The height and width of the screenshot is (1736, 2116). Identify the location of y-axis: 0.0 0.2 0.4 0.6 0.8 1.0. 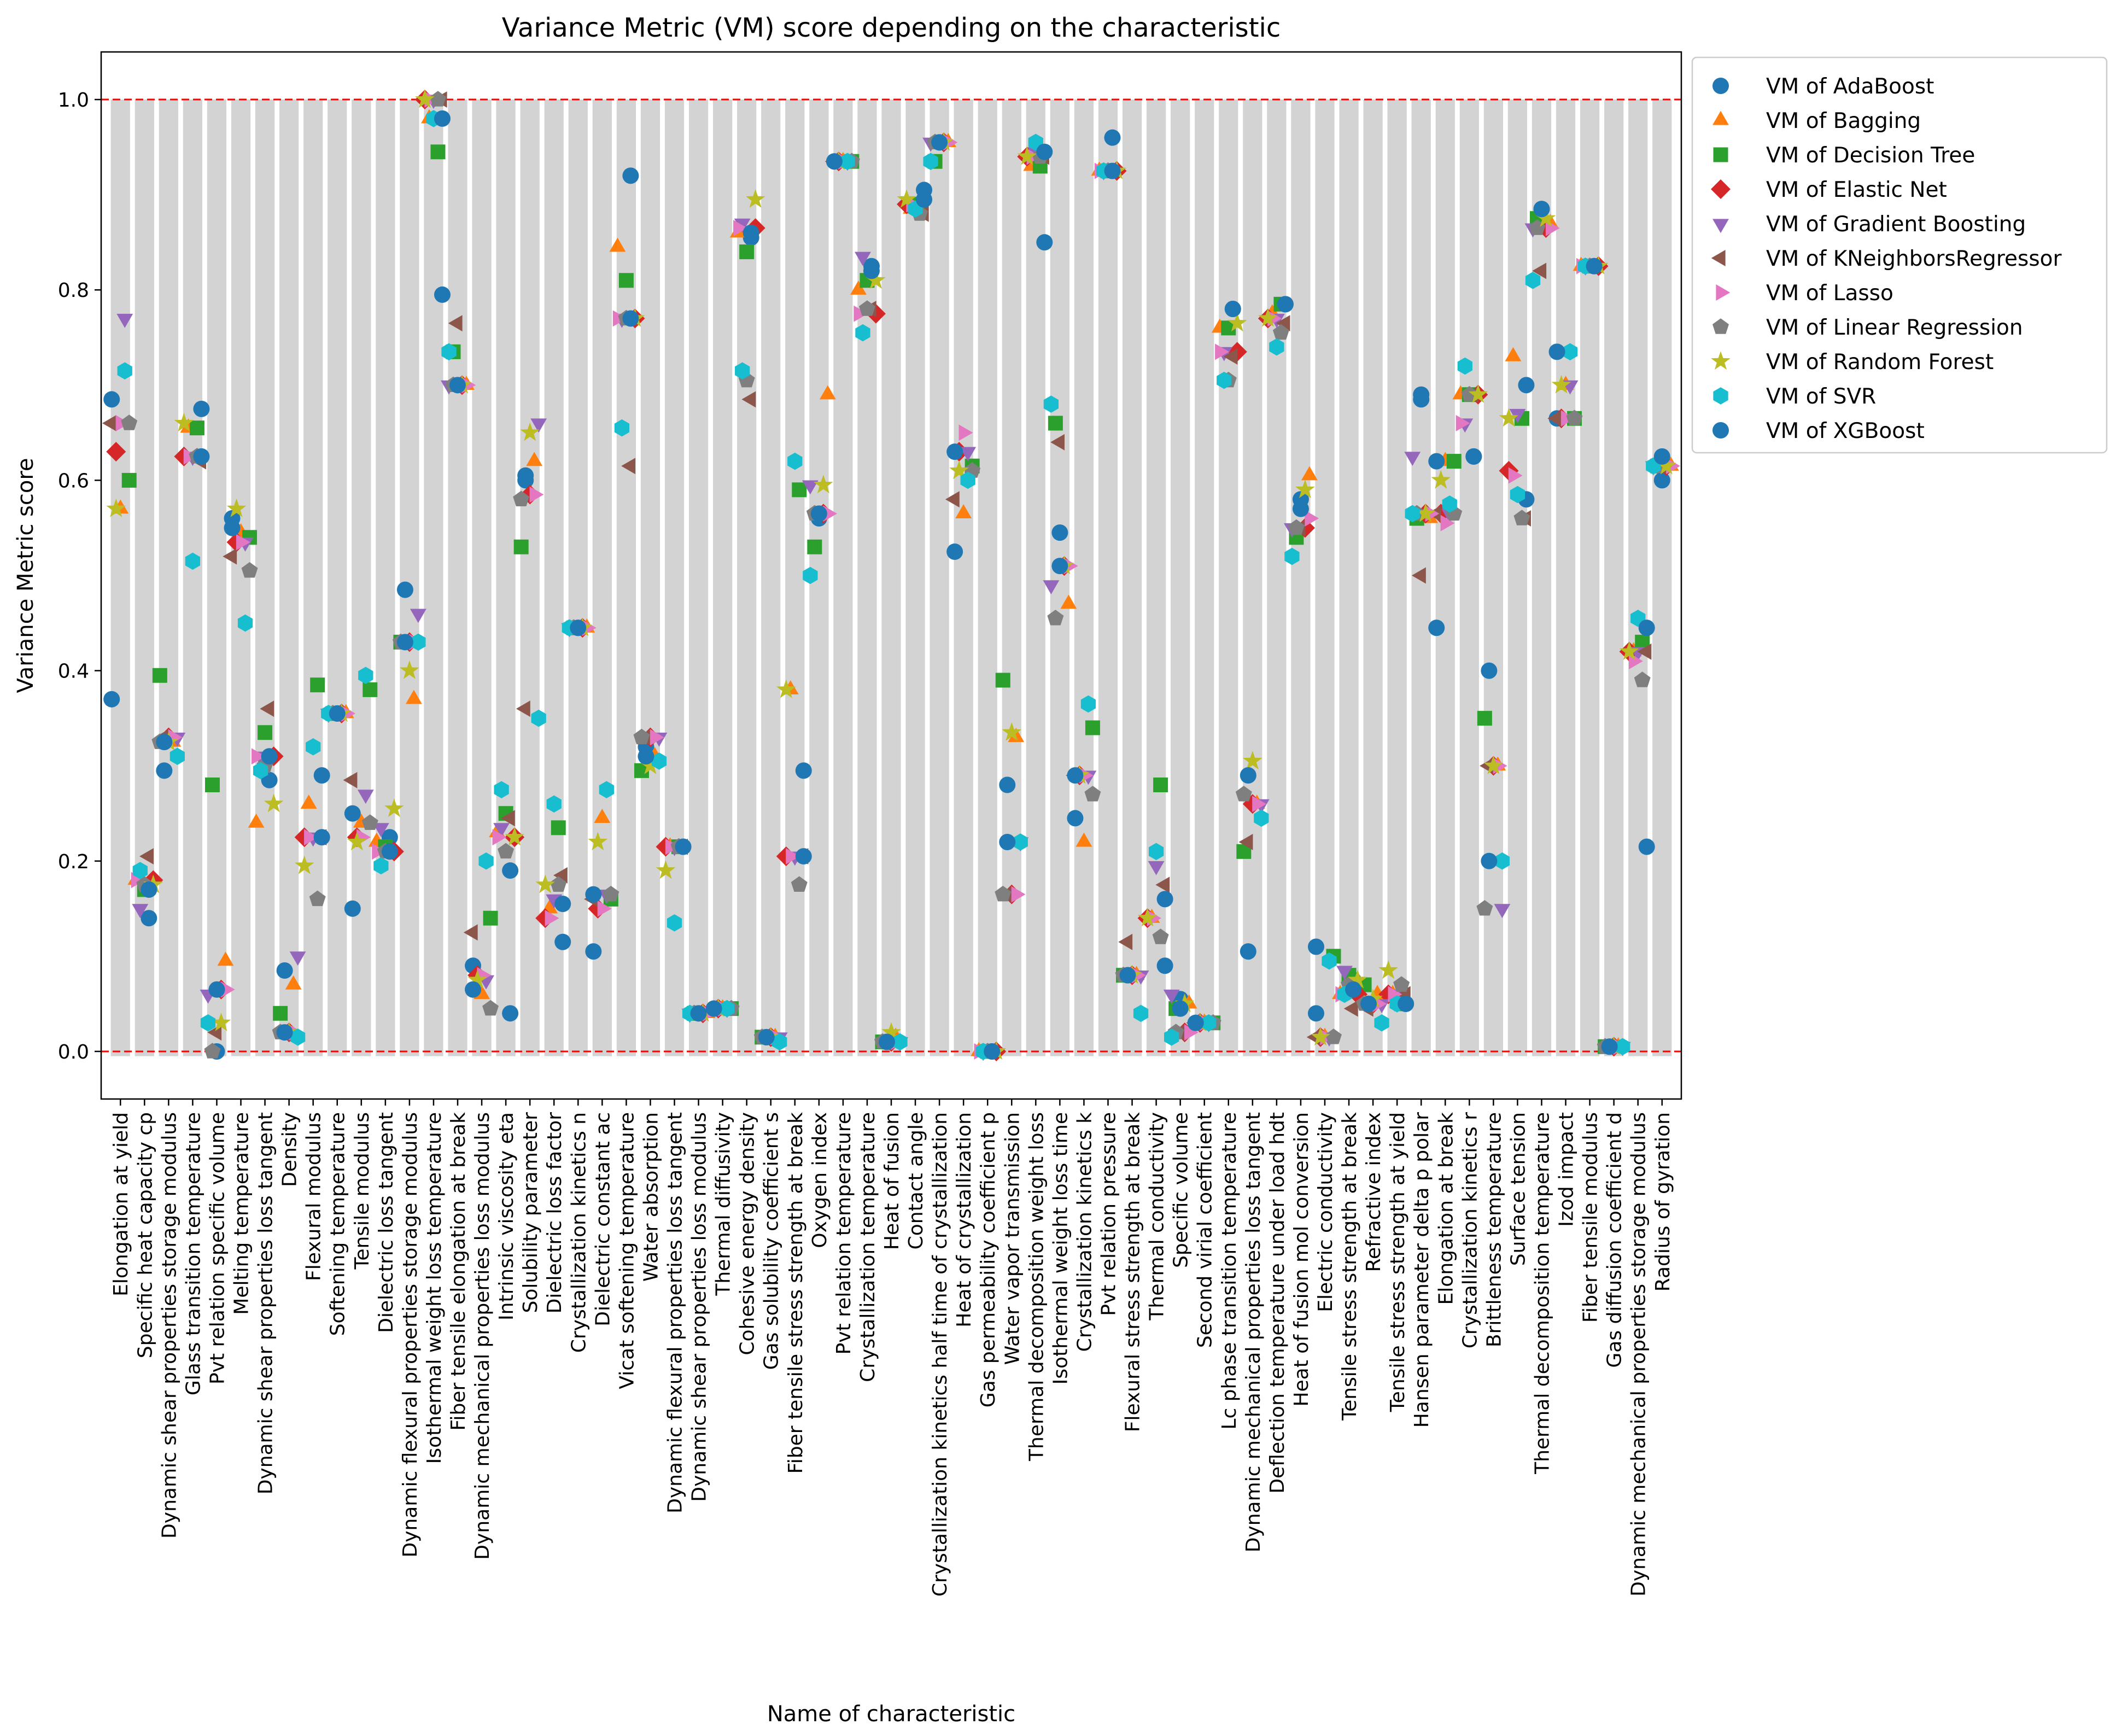
(79, 576).